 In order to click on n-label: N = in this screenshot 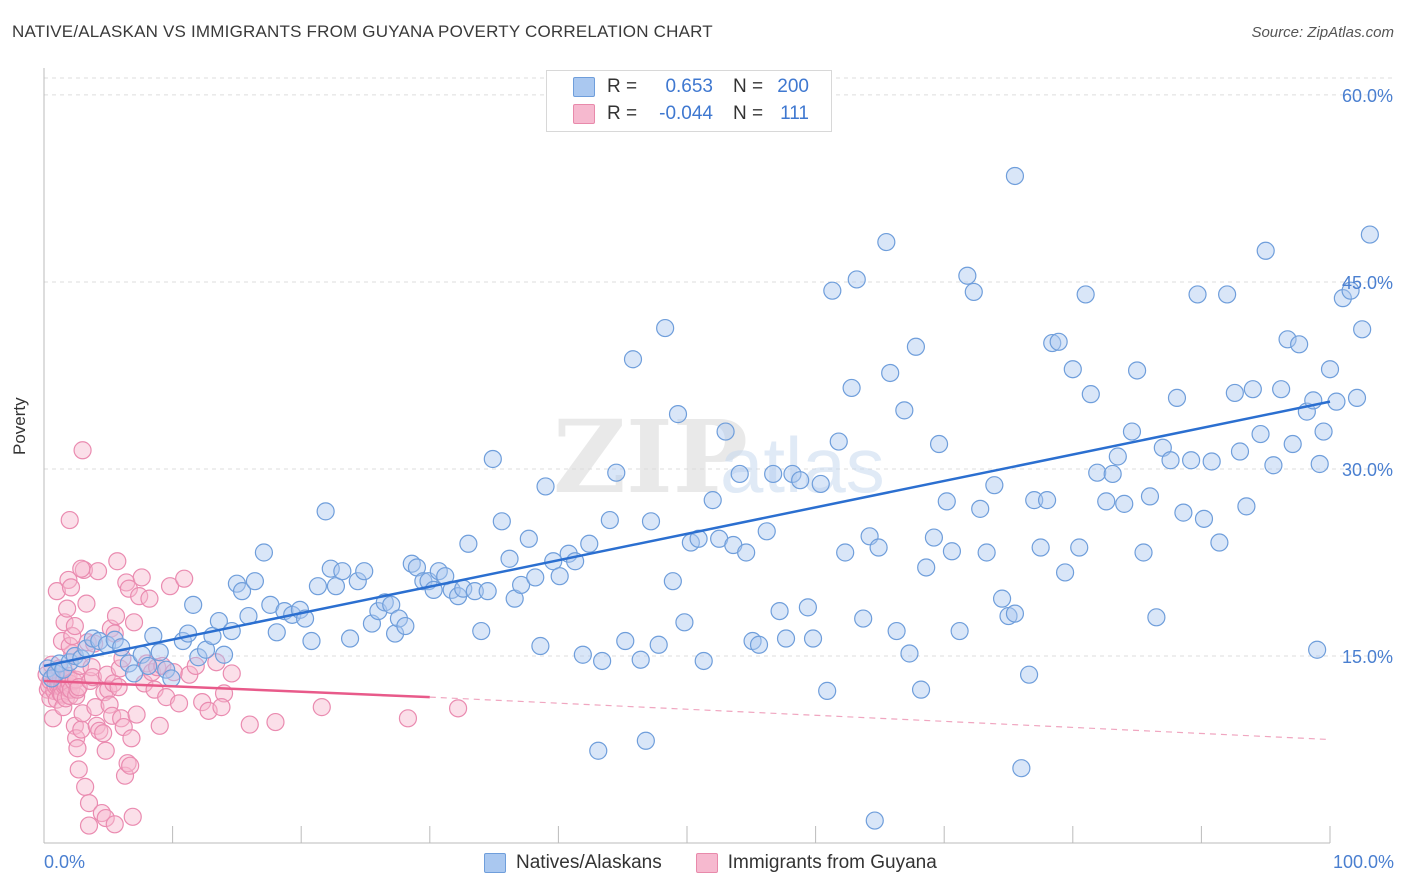, I will do `click(748, 86)`.